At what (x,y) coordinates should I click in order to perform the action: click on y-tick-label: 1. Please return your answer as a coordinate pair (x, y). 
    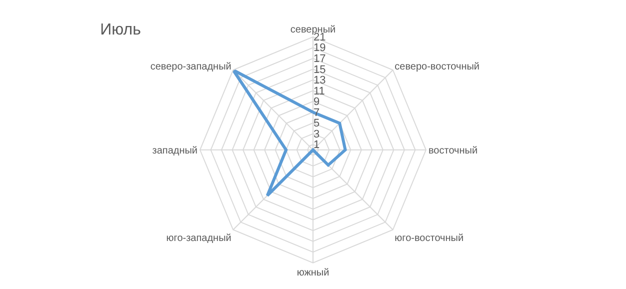
    Looking at the image, I should click on (317, 145).